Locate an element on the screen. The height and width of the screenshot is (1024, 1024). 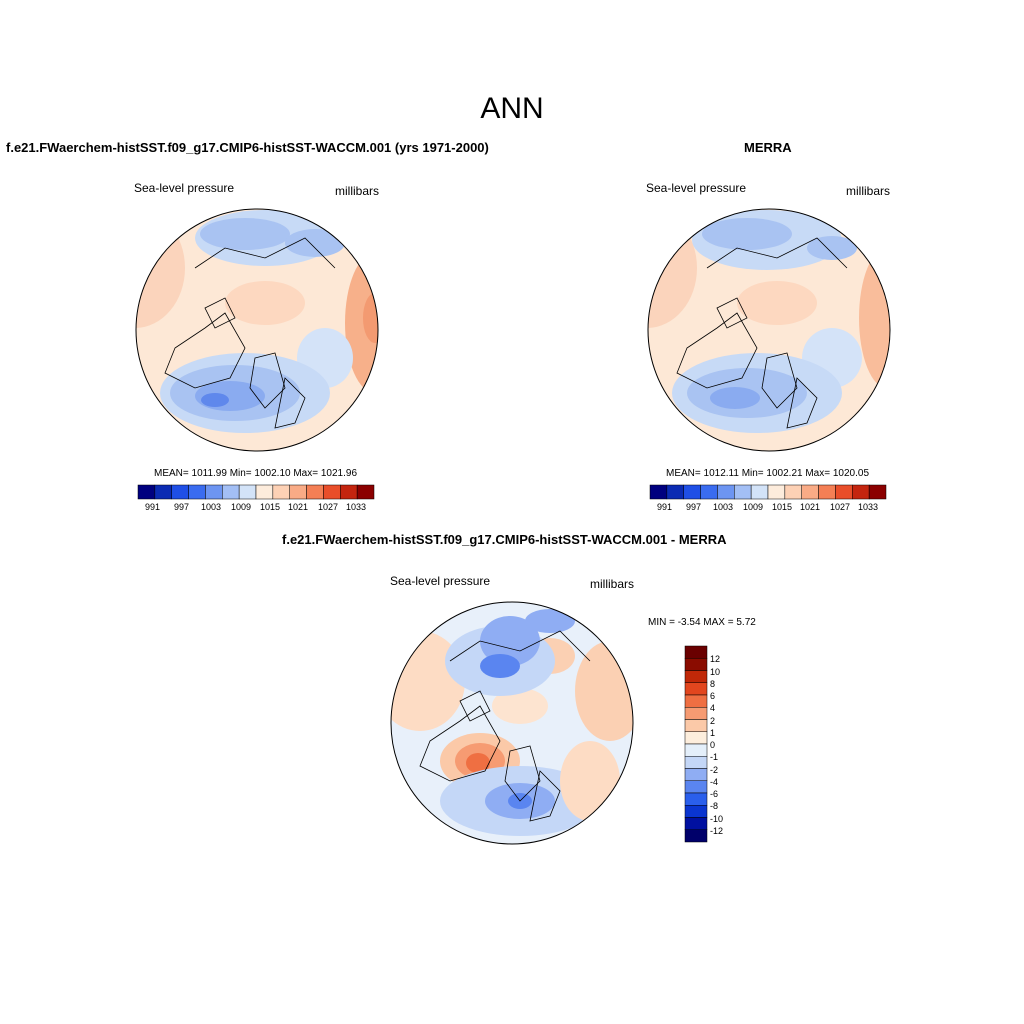
panel-model-stats: MEAN= 1011.99 Min= 1002.10 Max= 1021.96 is located at coordinates (256, 473).